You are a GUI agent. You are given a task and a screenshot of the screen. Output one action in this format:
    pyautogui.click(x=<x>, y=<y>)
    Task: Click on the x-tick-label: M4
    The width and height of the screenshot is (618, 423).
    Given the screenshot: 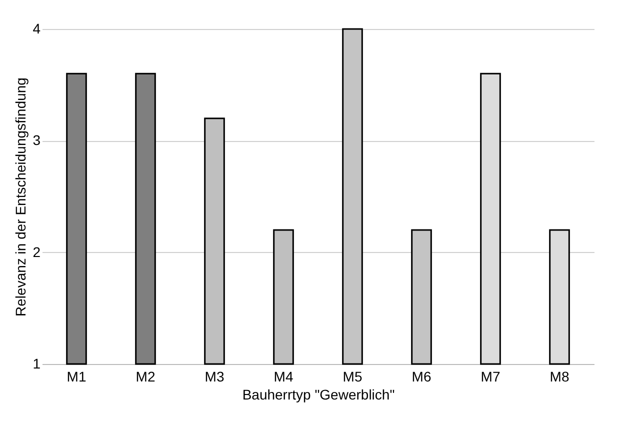 What is the action you would take?
    pyautogui.click(x=284, y=376)
    